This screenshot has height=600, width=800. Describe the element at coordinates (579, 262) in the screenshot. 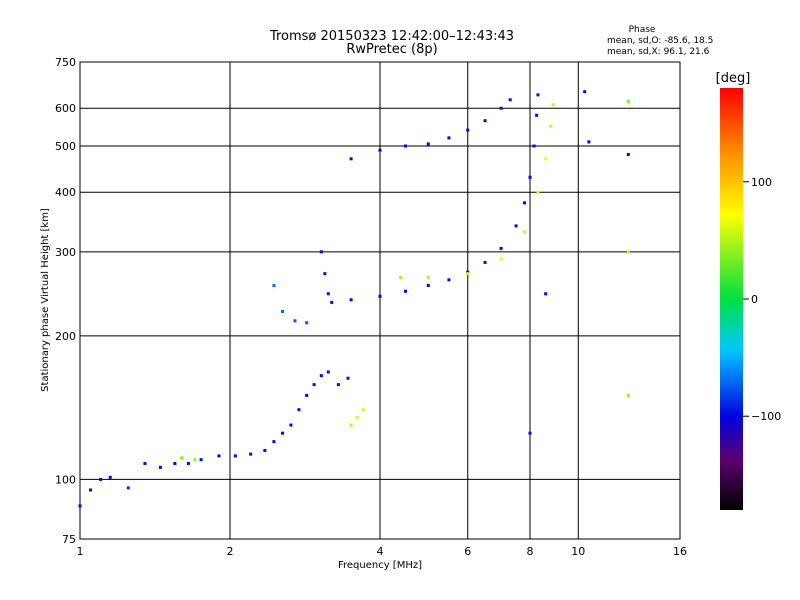

I see `series-other-scatter` at that location.